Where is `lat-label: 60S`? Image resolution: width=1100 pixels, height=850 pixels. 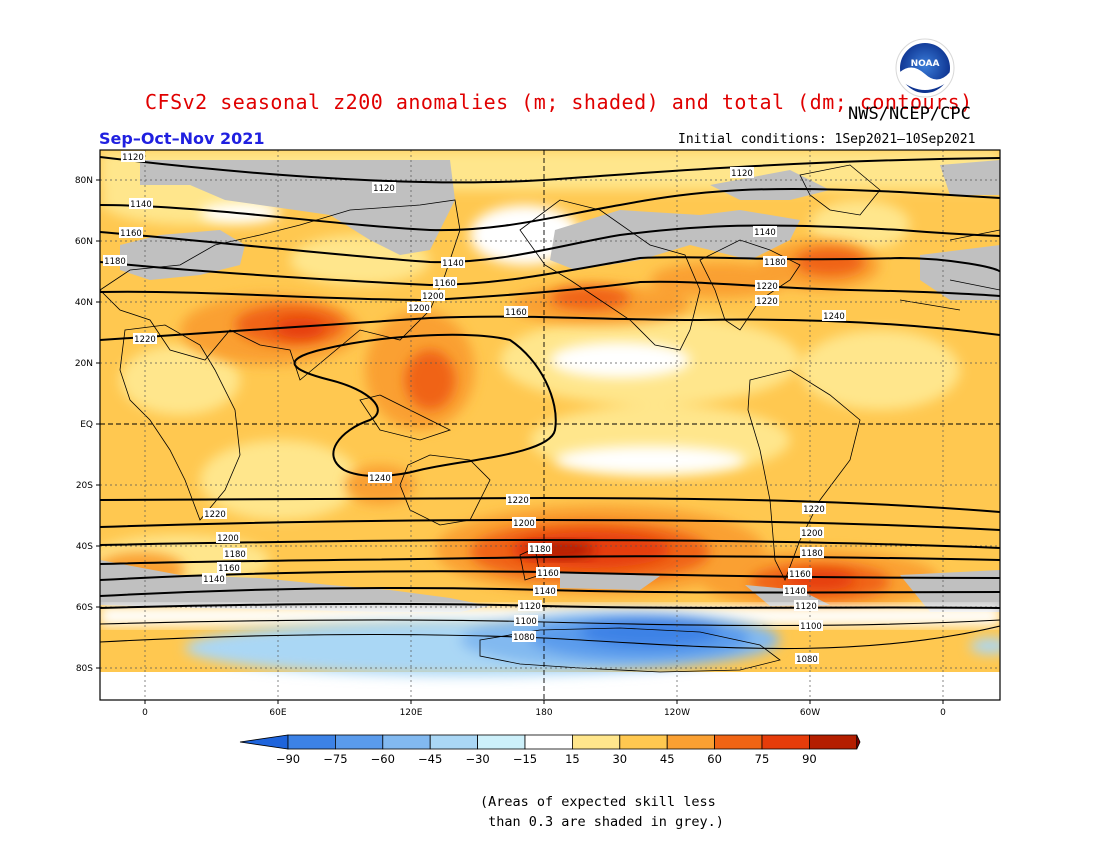 lat-label: 60S is located at coordinates (84, 608).